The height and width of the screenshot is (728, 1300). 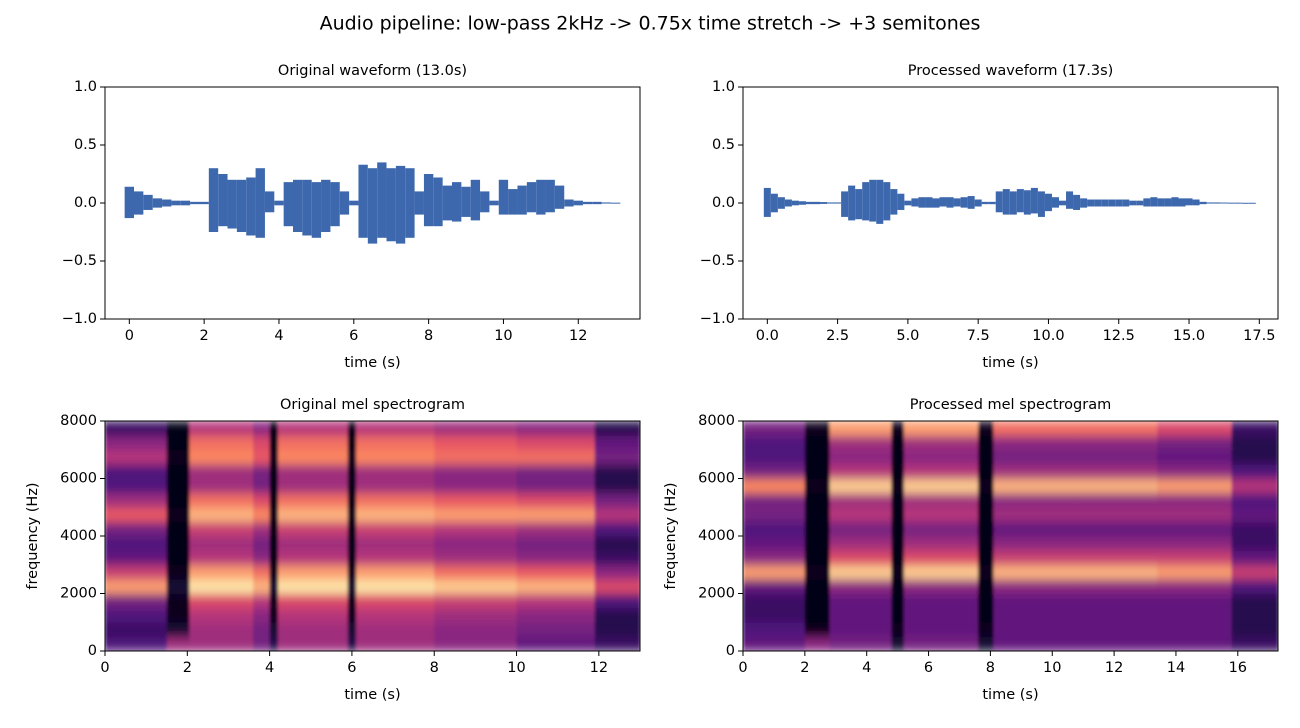 What do you see at coordinates (1010, 363) in the screenshot?
I see `x-axis-label: time (s)` at bounding box center [1010, 363].